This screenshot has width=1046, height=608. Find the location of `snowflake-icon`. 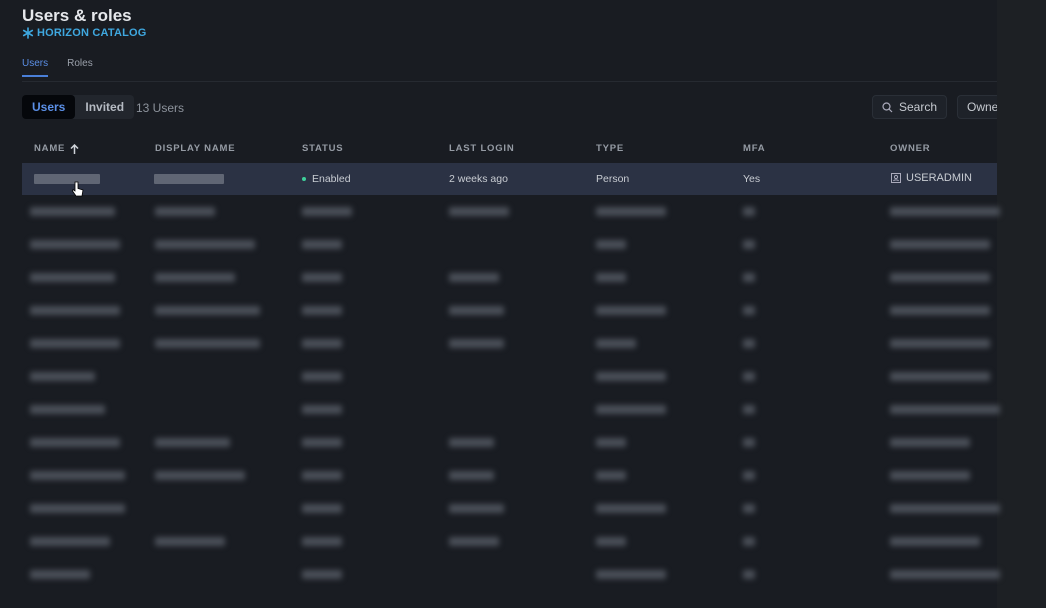

snowflake-icon is located at coordinates (28, 33).